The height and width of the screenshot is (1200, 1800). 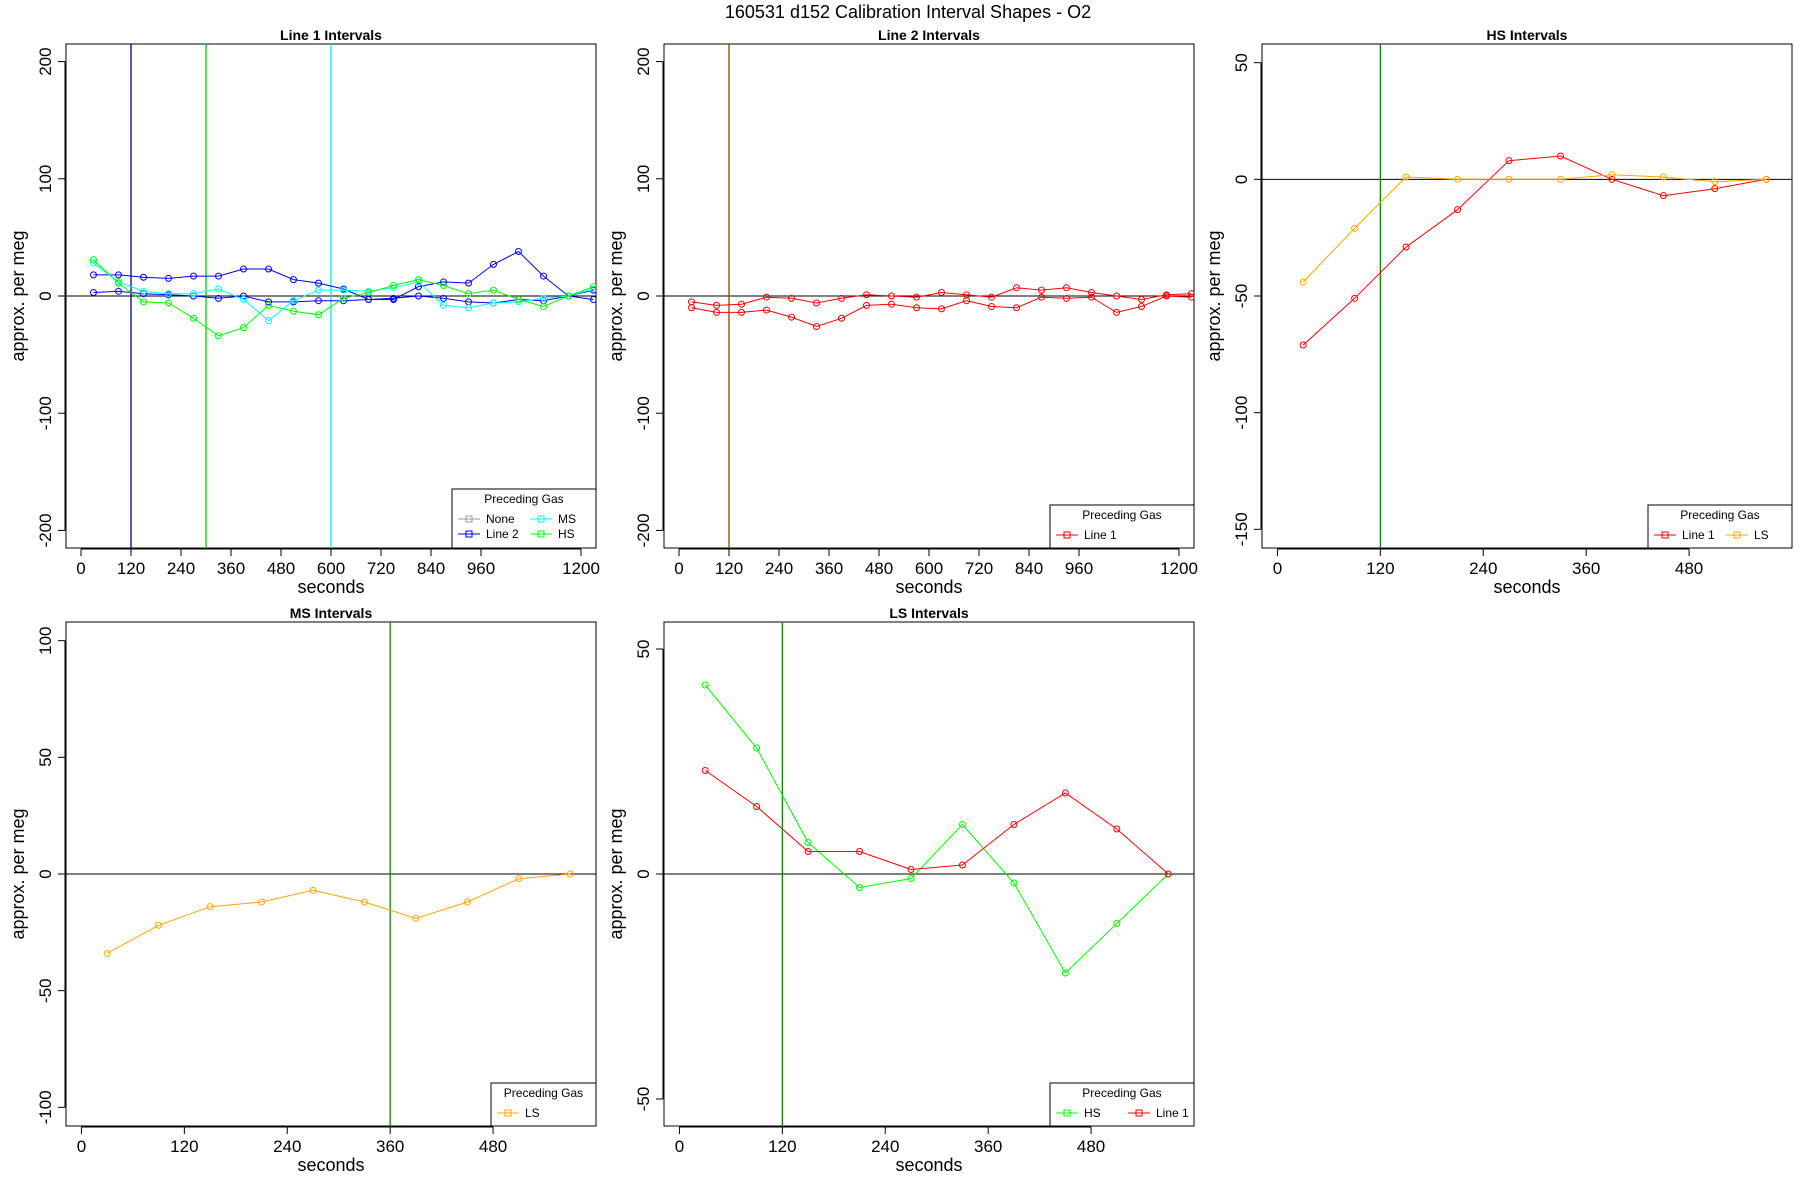 What do you see at coordinates (543, 1104) in the screenshot?
I see `legend: Preceding Gas LS` at bounding box center [543, 1104].